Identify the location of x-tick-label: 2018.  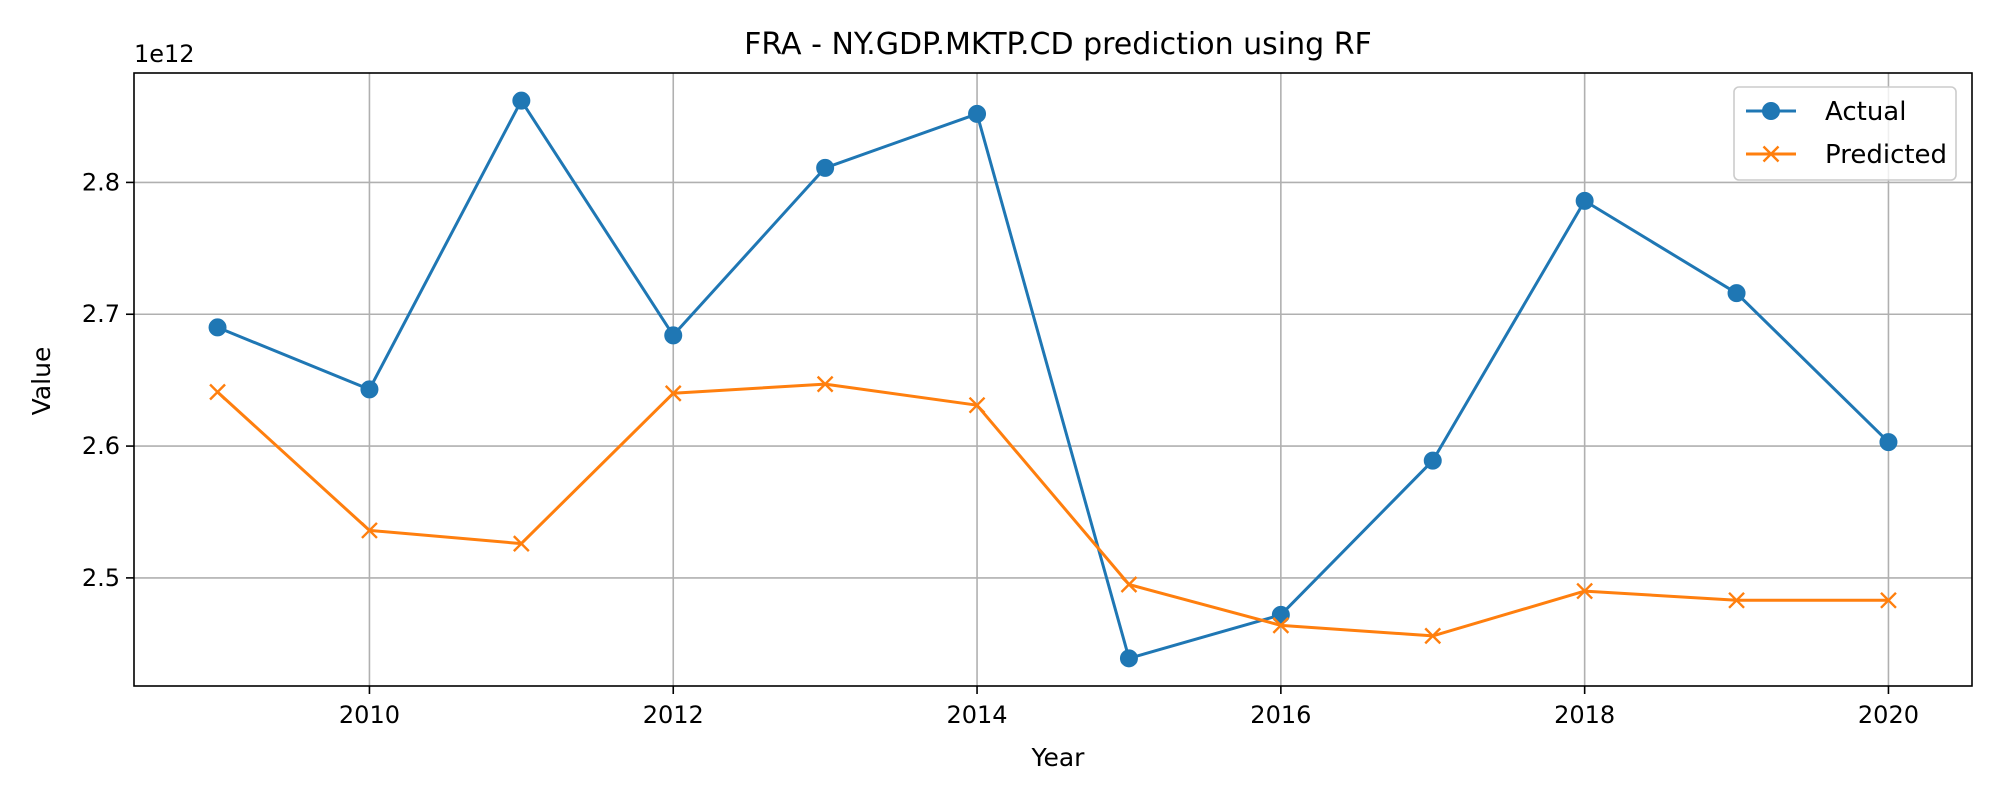
(1584, 715).